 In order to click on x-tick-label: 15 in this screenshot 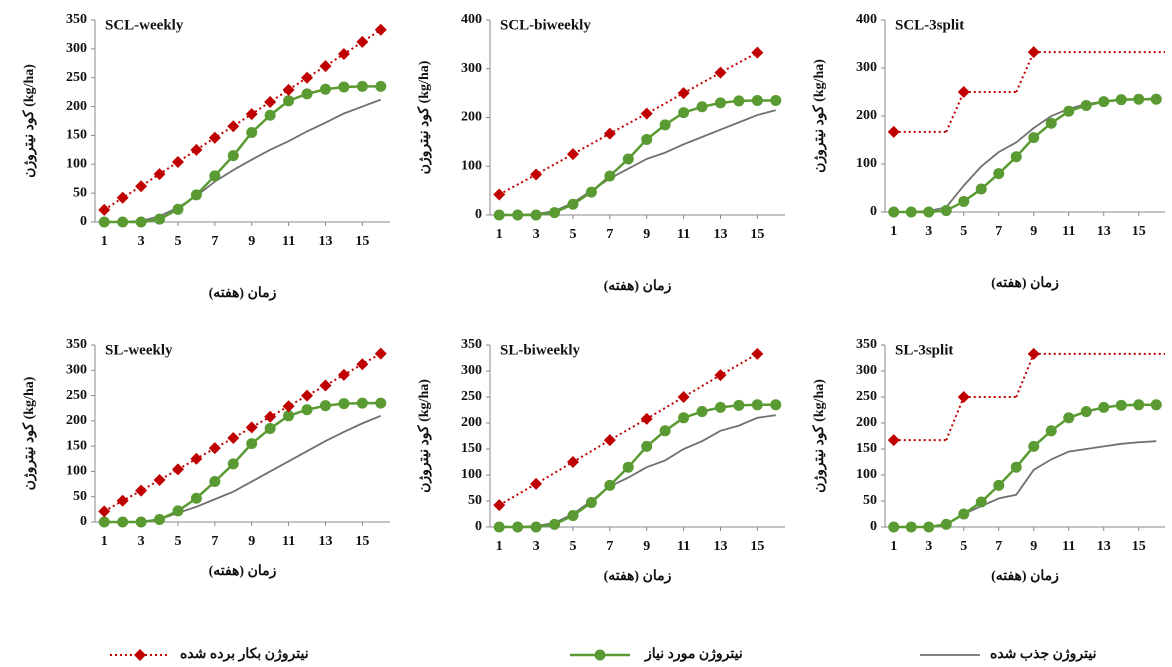, I will do `click(362, 541)`.